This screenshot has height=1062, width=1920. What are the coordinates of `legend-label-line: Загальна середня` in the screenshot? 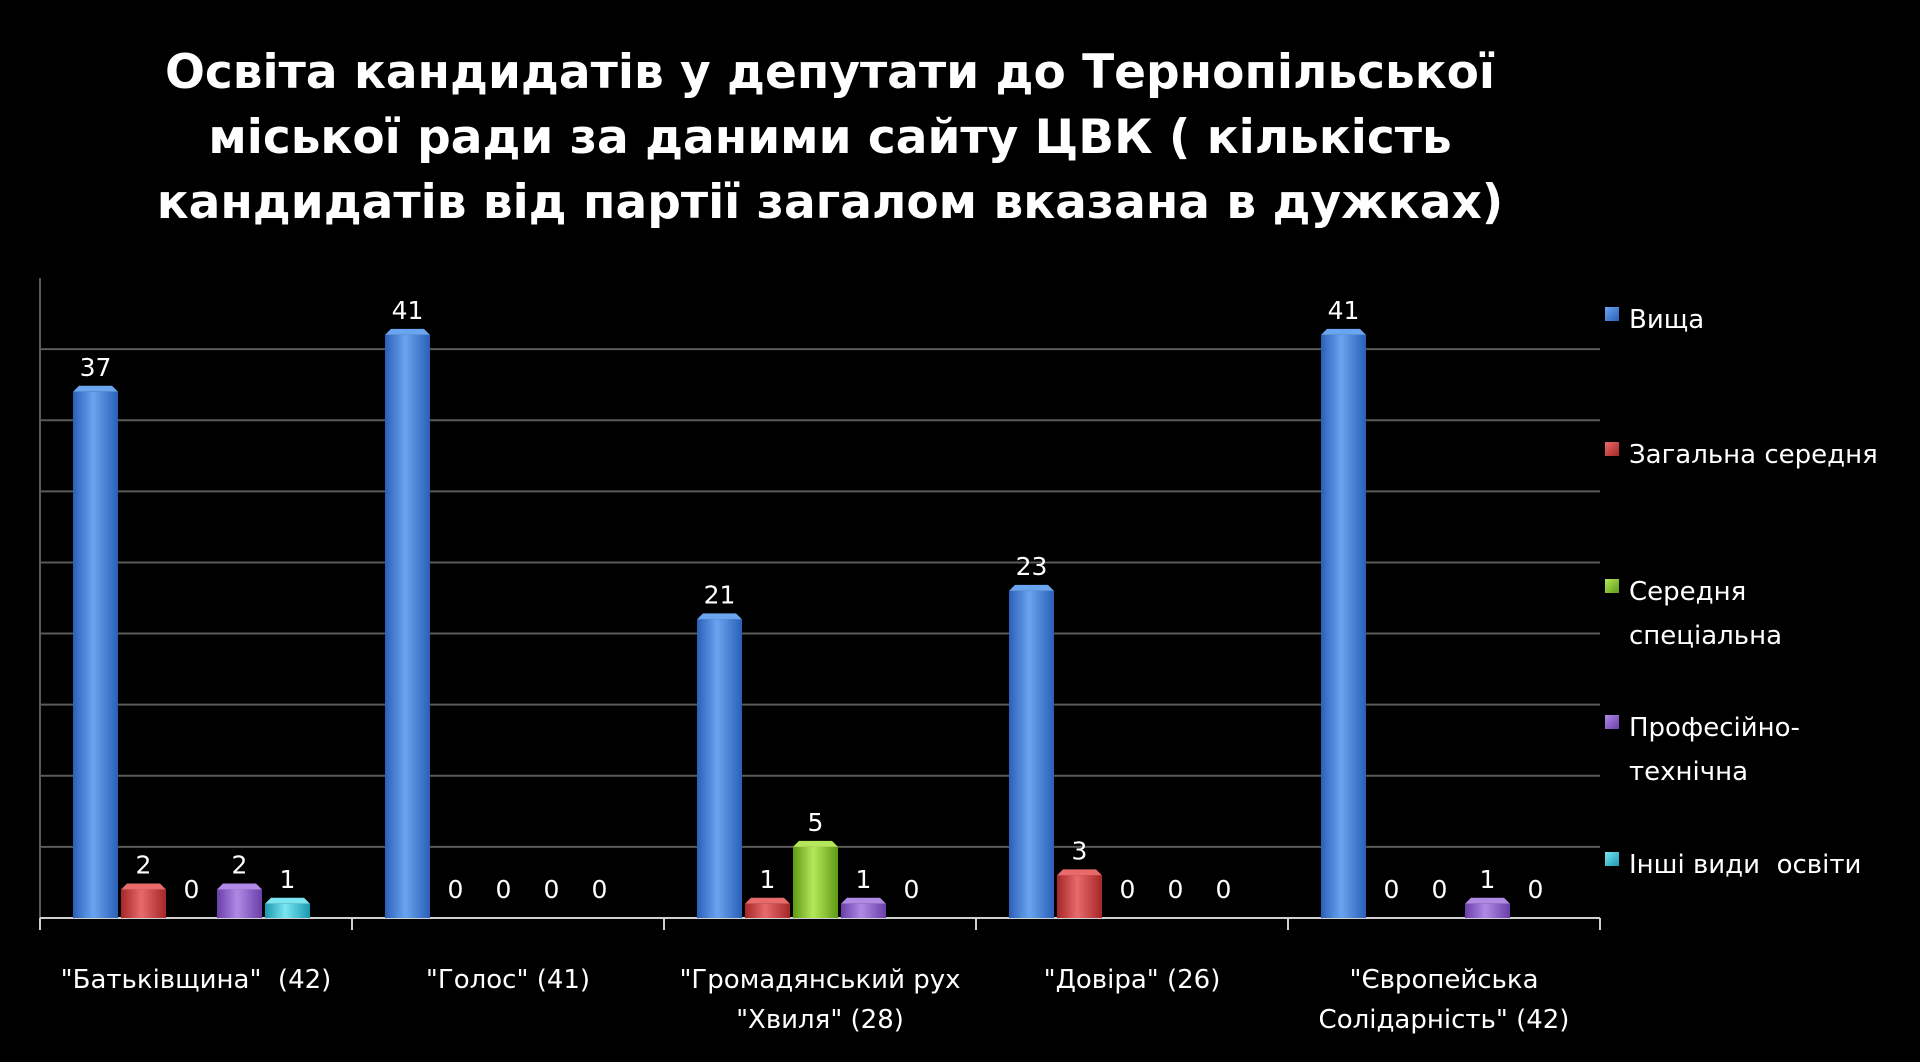 It's located at (1753, 455).